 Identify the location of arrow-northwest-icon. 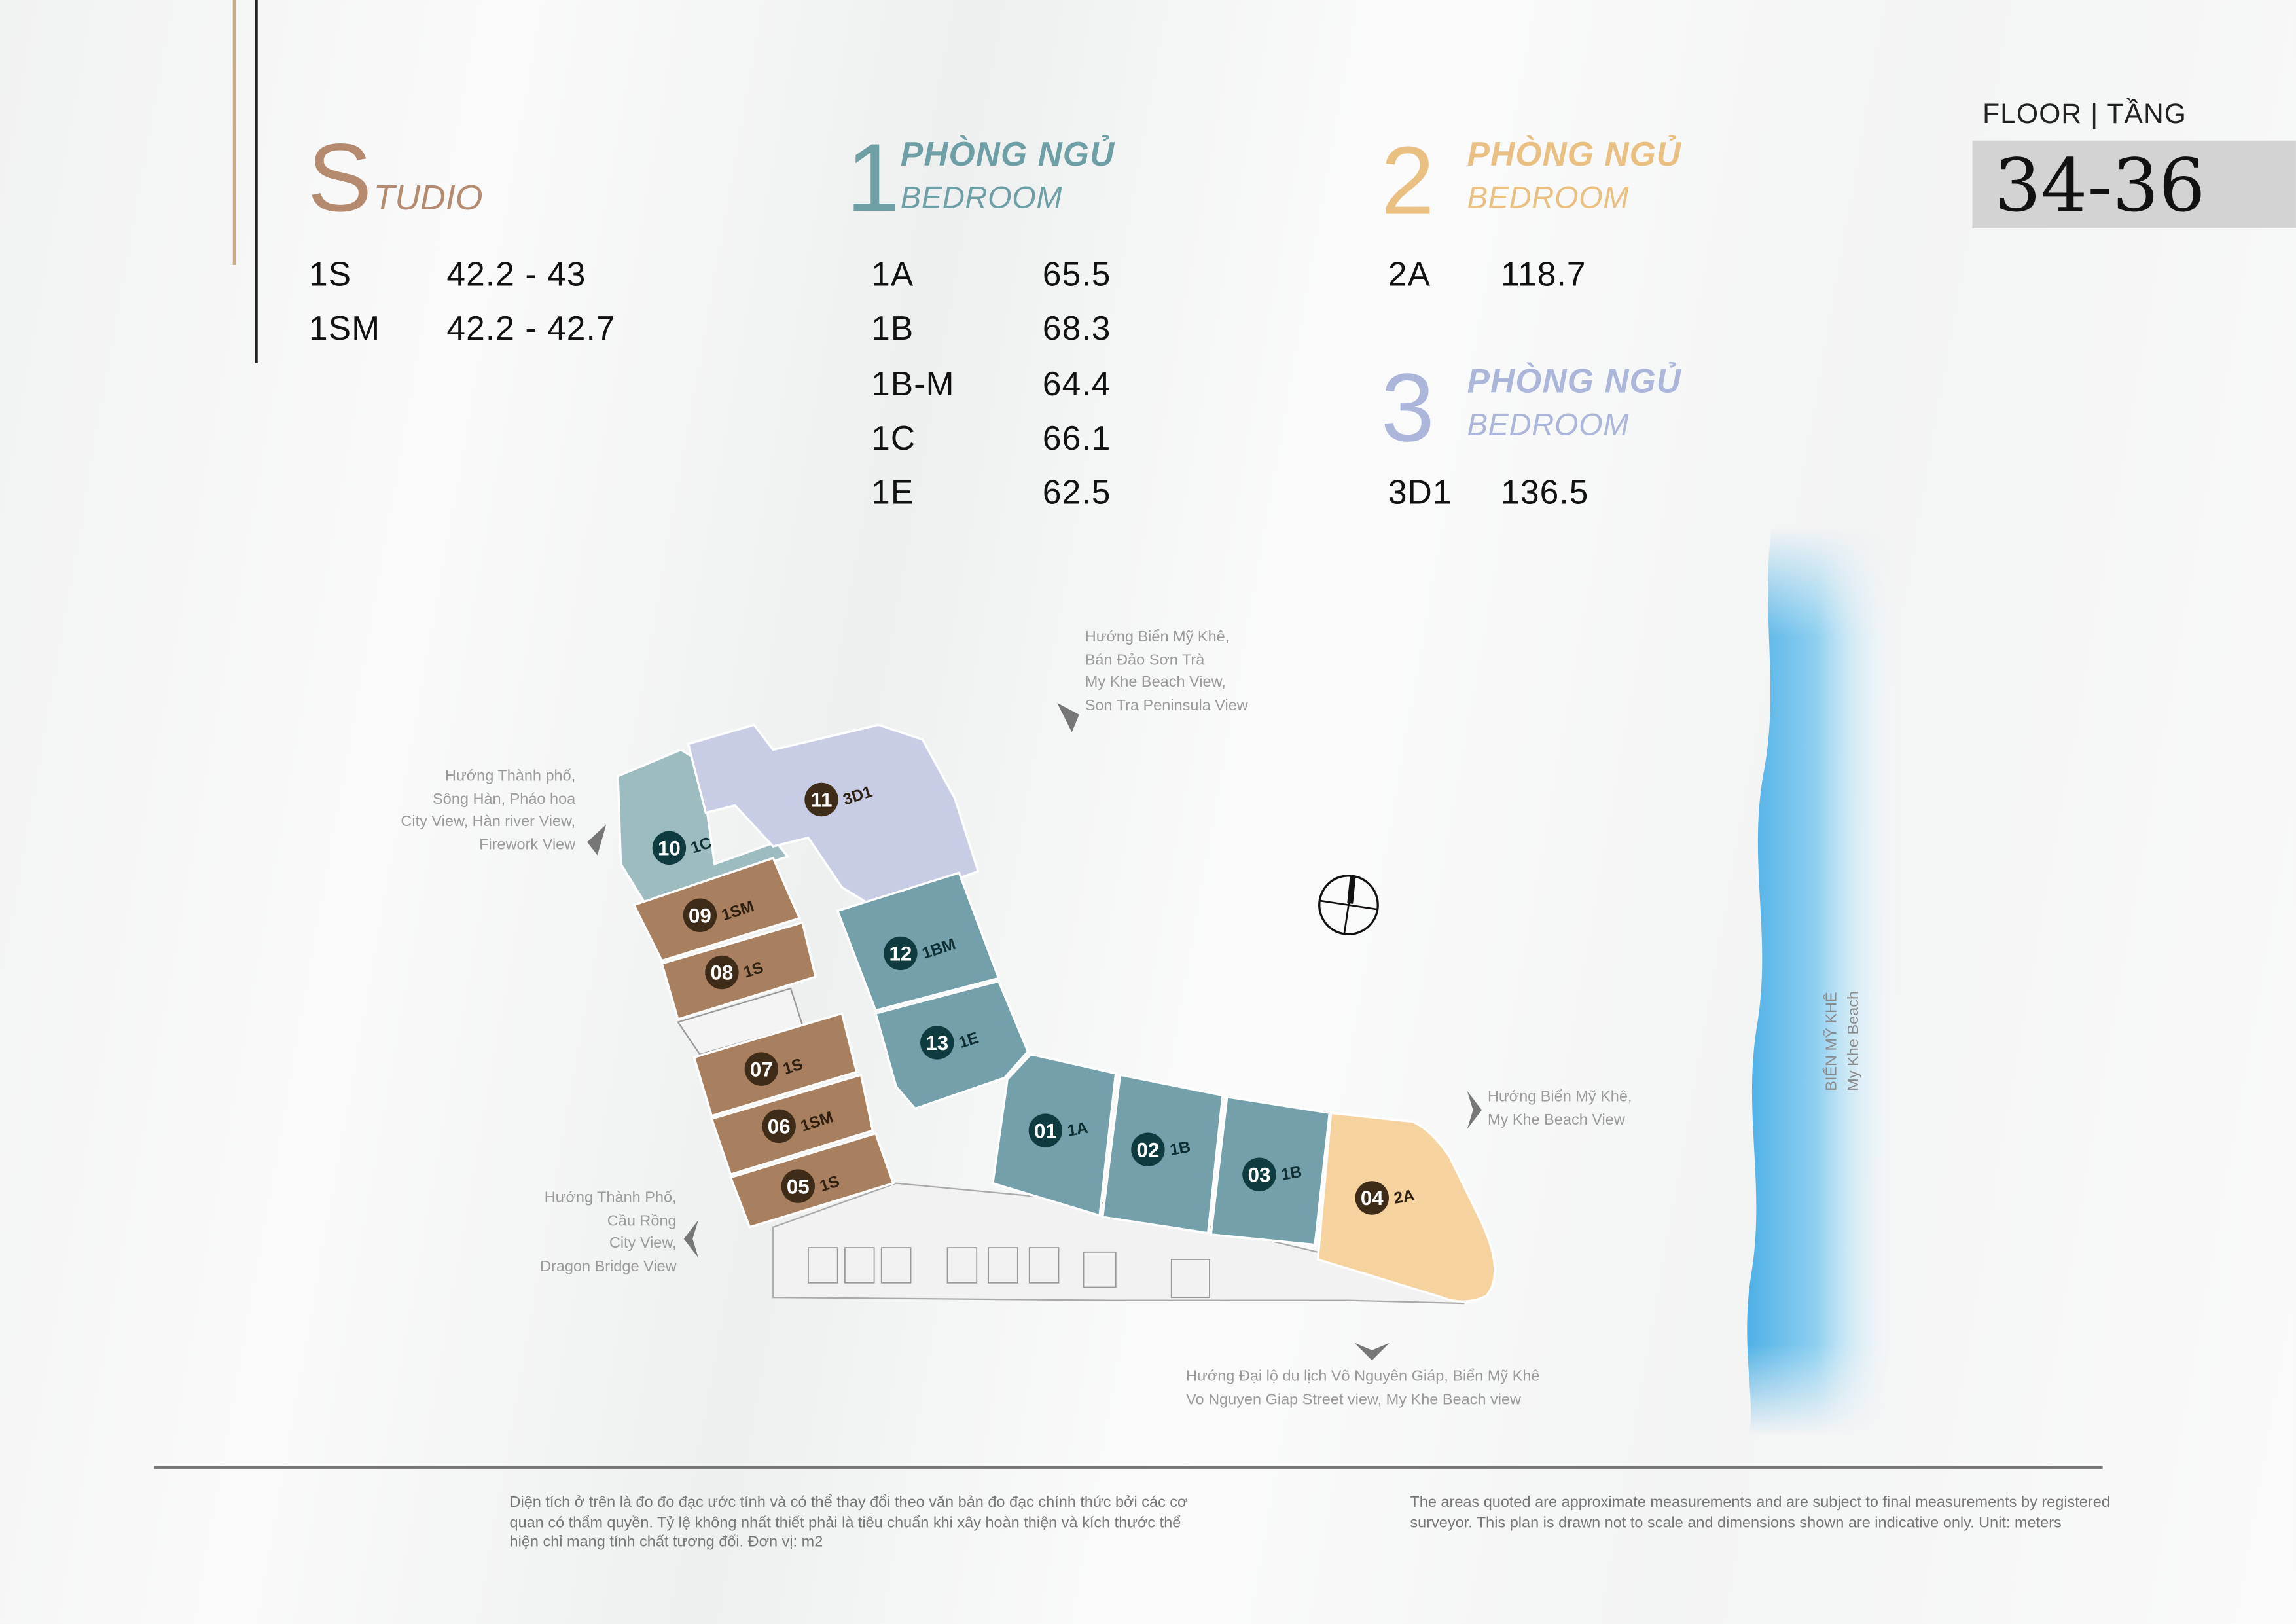
(597, 840).